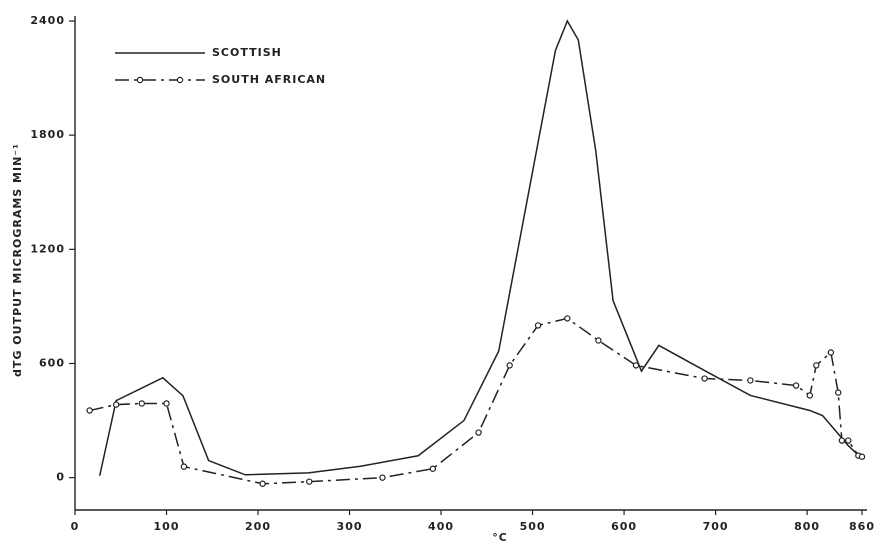  Describe the element at coordinates (258, 526) in the screenshot. I see `x-tick-label: 200` at that location.